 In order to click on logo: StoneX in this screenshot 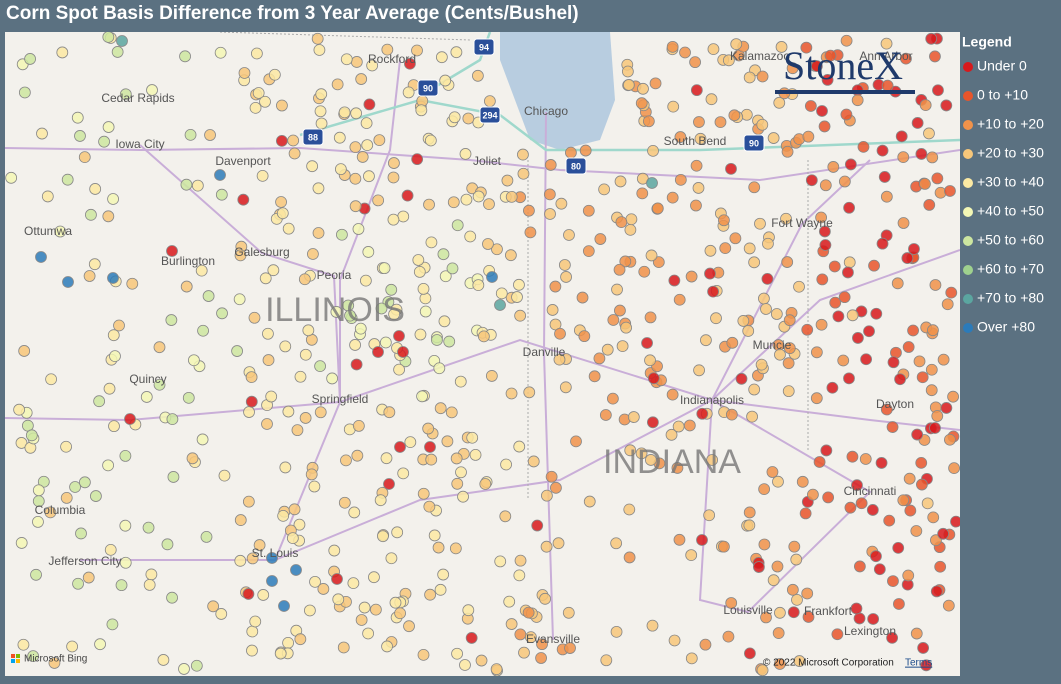, I will do `click(843, 65)`.